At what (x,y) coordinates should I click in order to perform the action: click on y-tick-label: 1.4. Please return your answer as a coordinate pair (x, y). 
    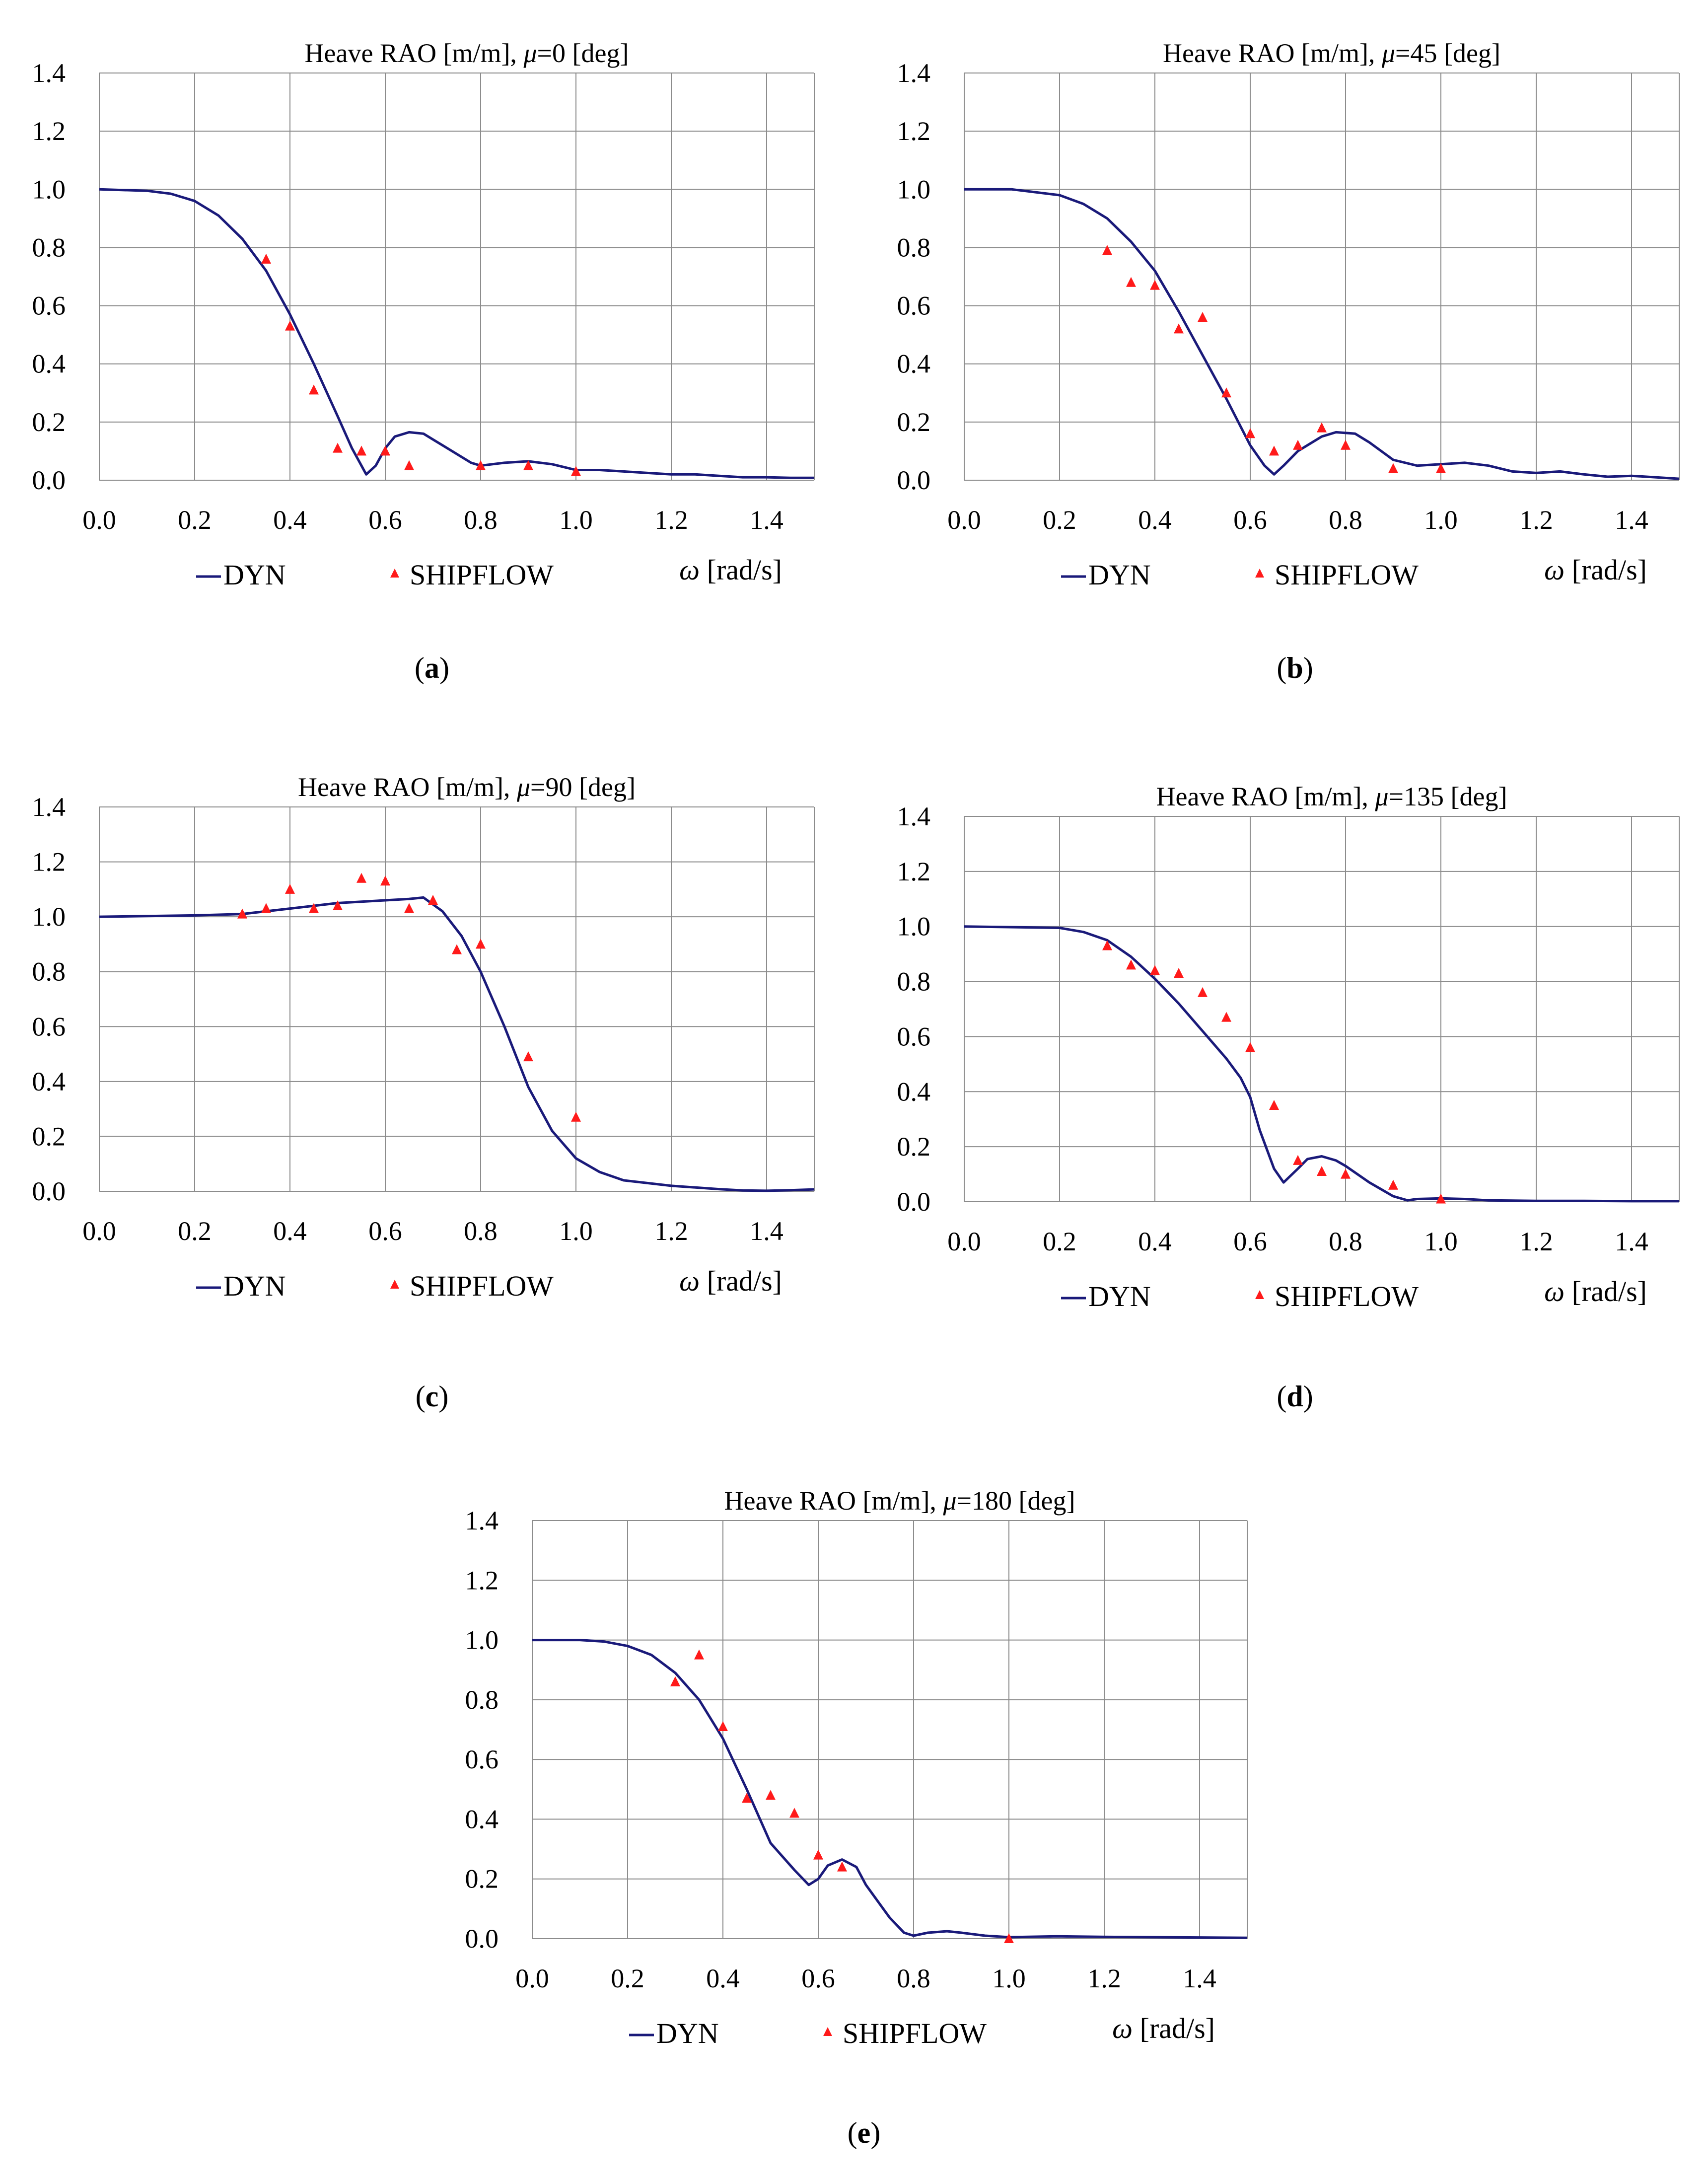
    Looking at the image, I should click on (49, 73).